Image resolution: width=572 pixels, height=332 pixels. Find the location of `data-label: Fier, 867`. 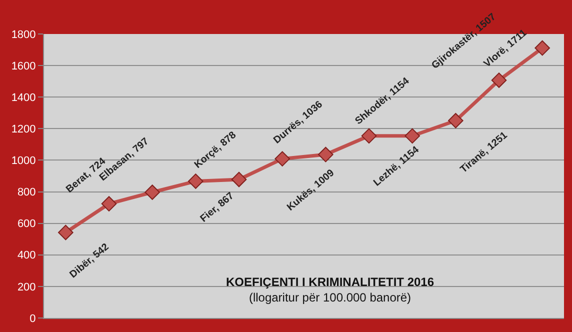

data-label: Fier, 867 is located at coordinates (217, 207).